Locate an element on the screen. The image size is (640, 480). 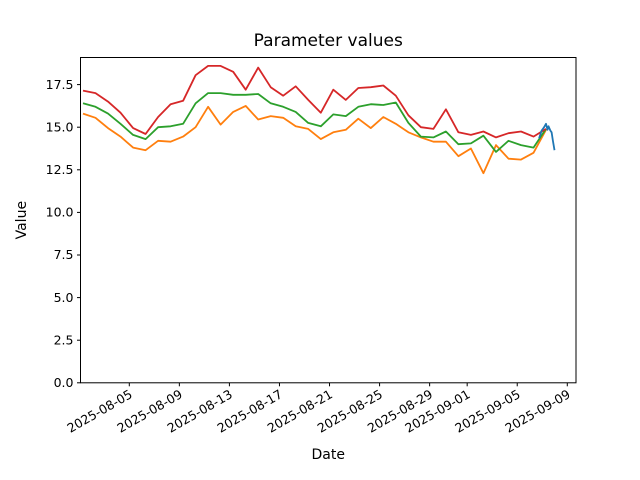
y-tick-label: 15.0 is located at coordinates (60, 126).